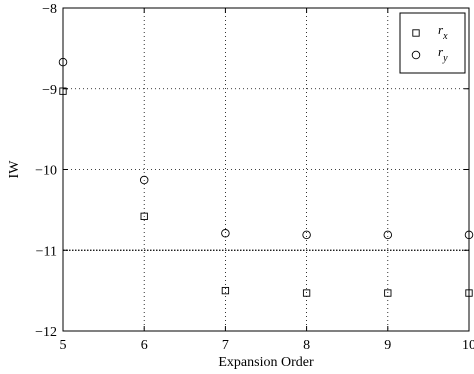 The height and width of the screenshot is (374, 474). What do you see at coordinates (46, 251) in the screenshot?
I see `y-tick-label: −11` at bounding box center [46, 251].